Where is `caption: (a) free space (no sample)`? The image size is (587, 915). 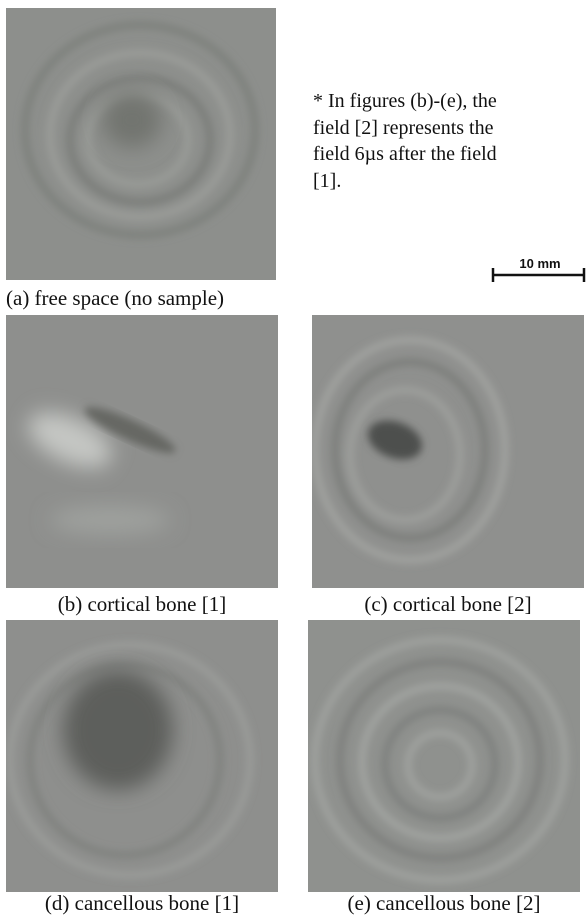 caption: (a) free space (no sample) is located at coordinates (115, 298).